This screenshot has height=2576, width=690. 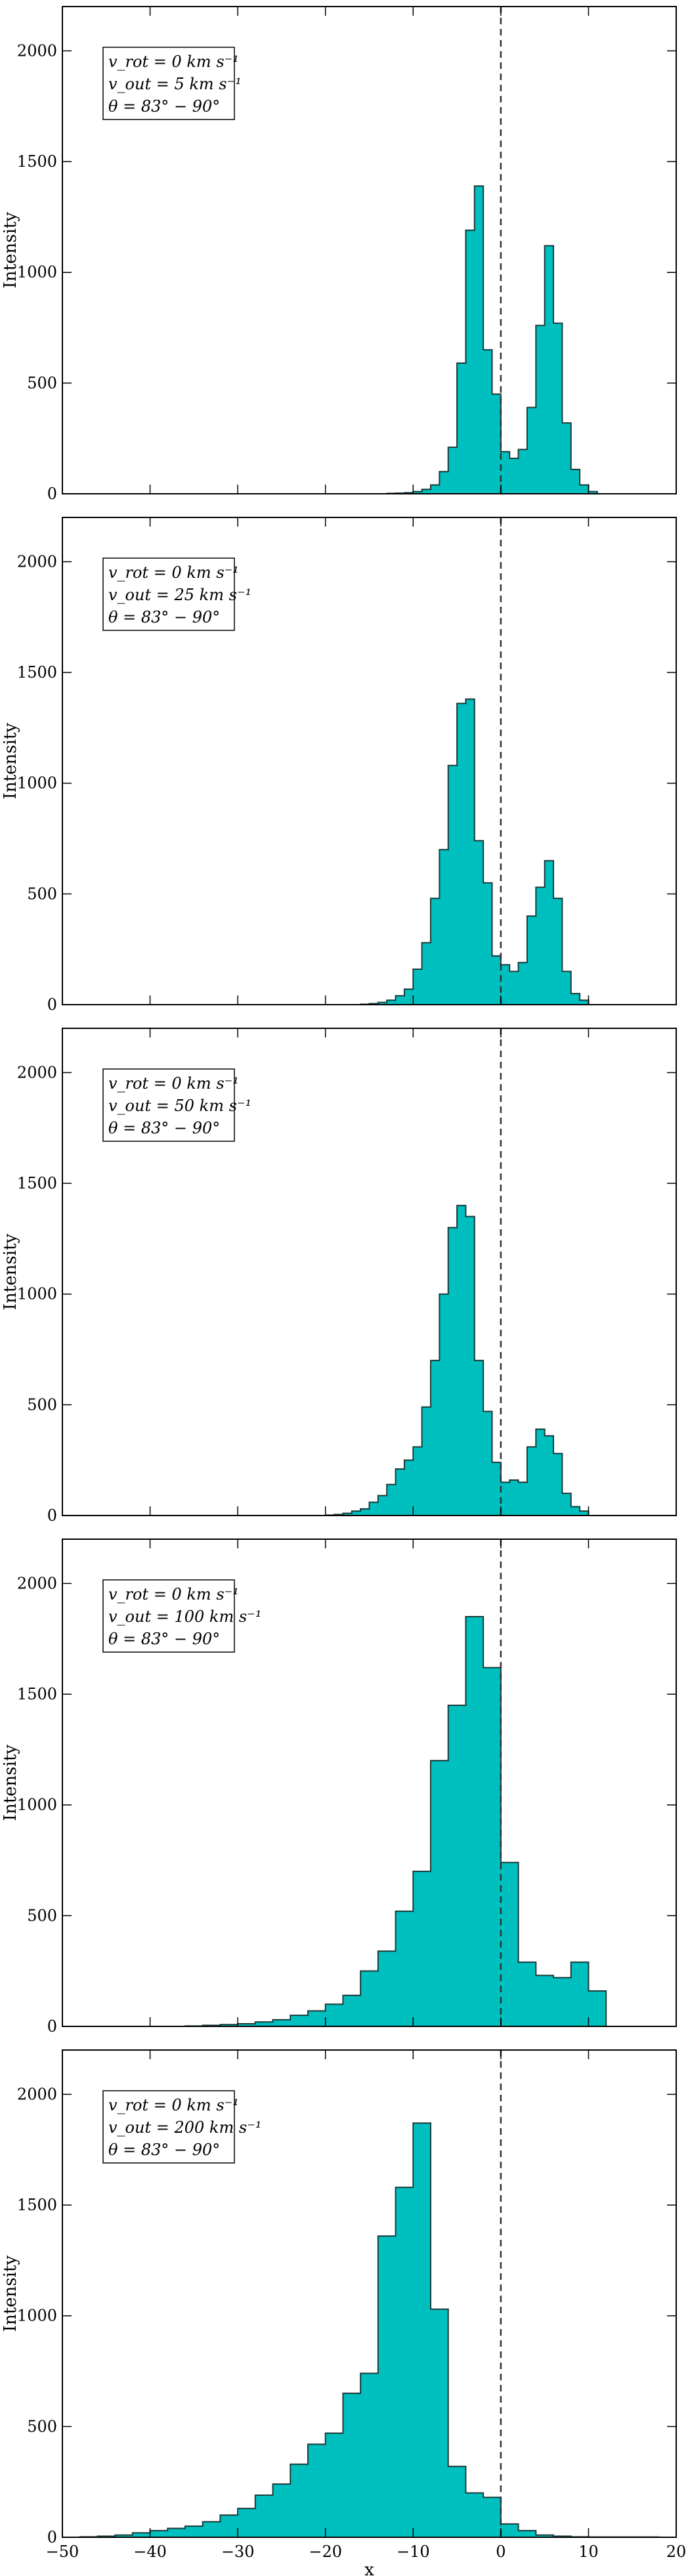 I want to click on annotation-line: v_out = 5 km s⁻¹, so click(x=175, y=84).